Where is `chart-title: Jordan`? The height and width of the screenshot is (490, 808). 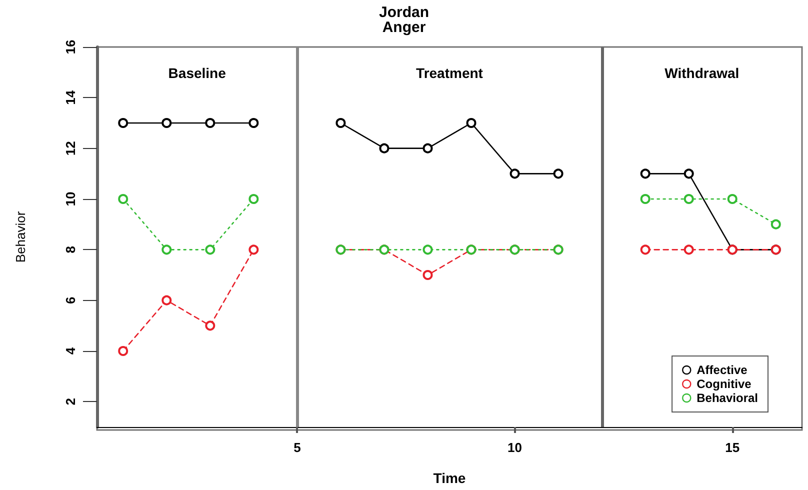 chart-title: Jordan is located at coordinates (404, 12).